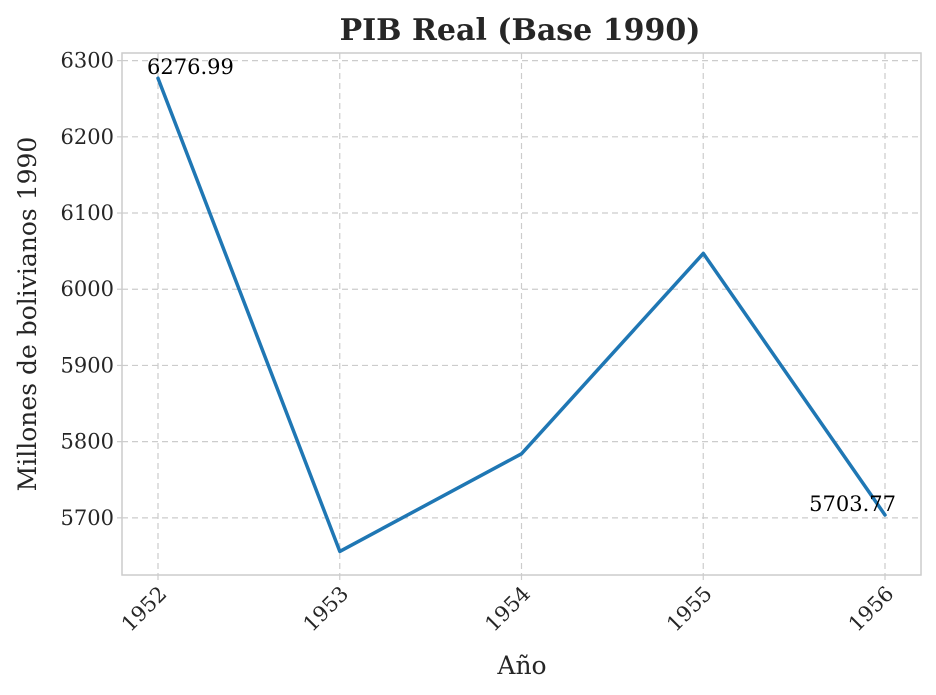 This screenshot has height=695, width=936. I want to click on y-tick-label: 6000, so click(87, 289).